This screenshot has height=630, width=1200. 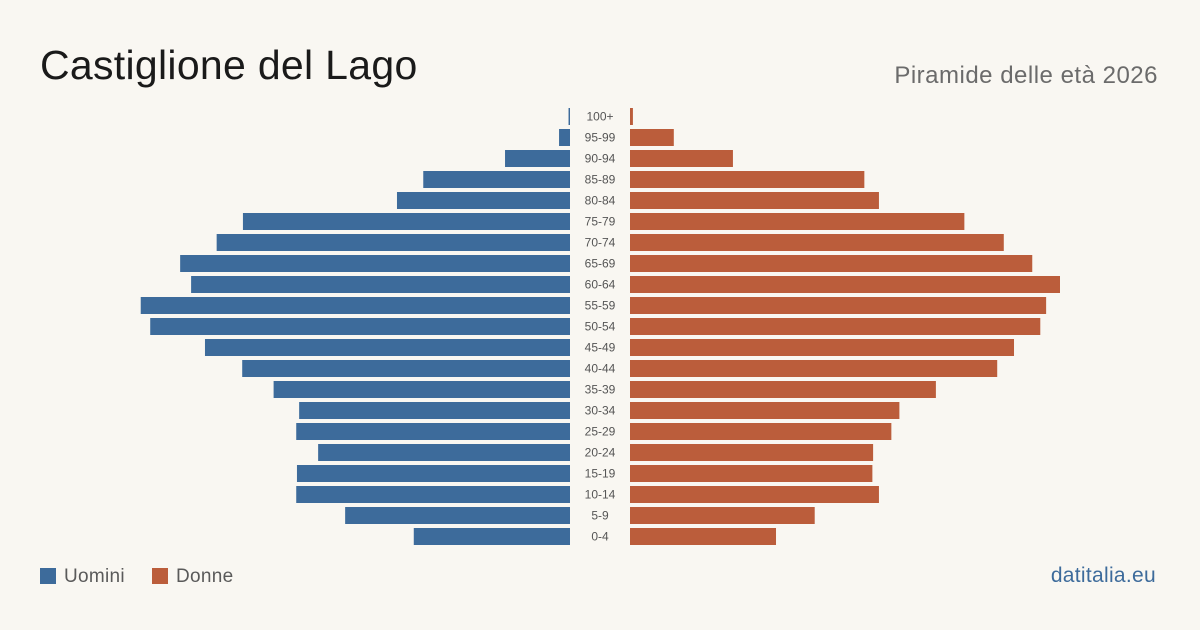 What do you see at coordinates (600, 201) in the screenshot?
I see `age-label-80-84: 80-84` at bounding box center [600, 201].